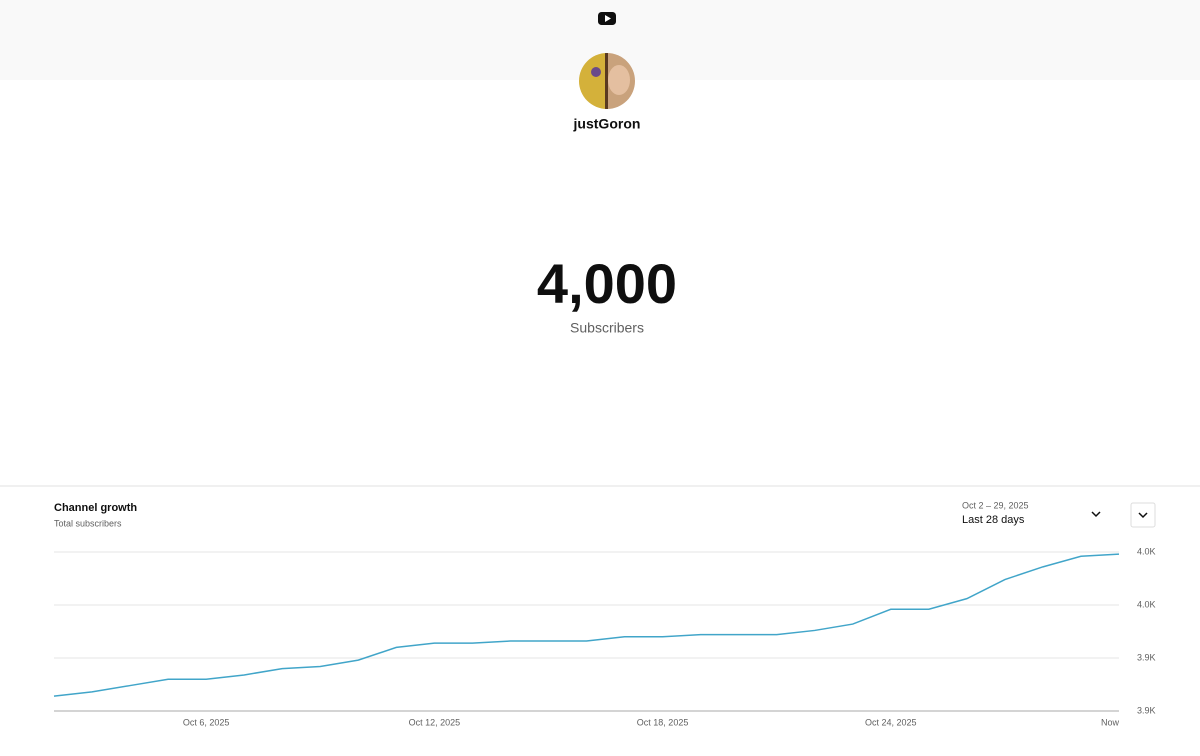  I want to click on period: Last 28 days, so click(993, 520).